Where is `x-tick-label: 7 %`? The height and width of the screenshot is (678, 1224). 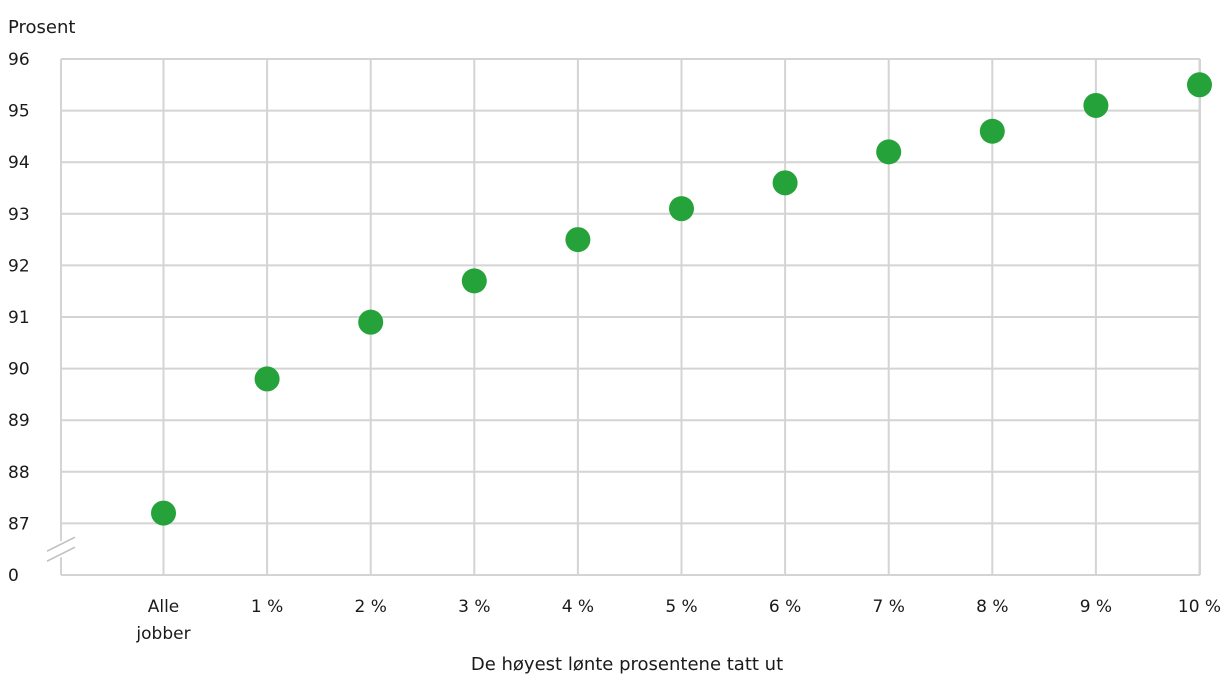 x-tick-label: 7 % is located at coordinates (889, 607).